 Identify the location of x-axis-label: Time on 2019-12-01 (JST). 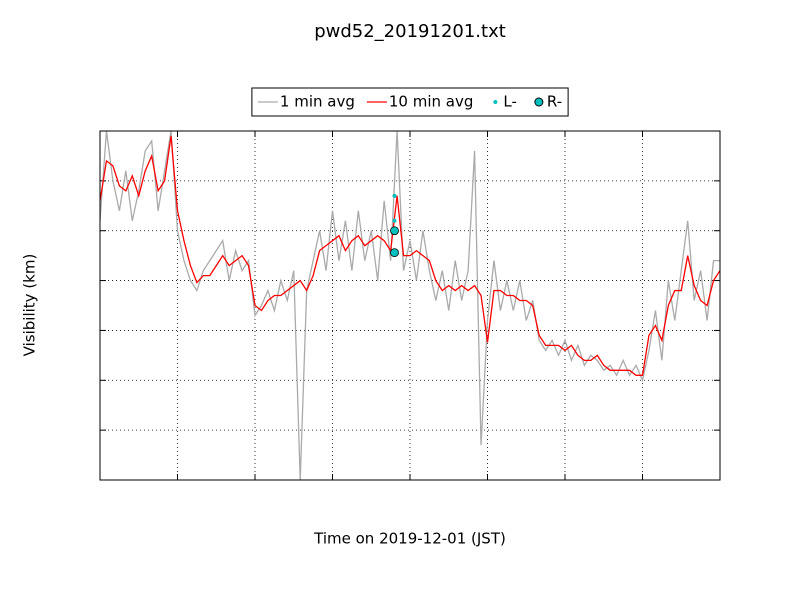
(409, 539).